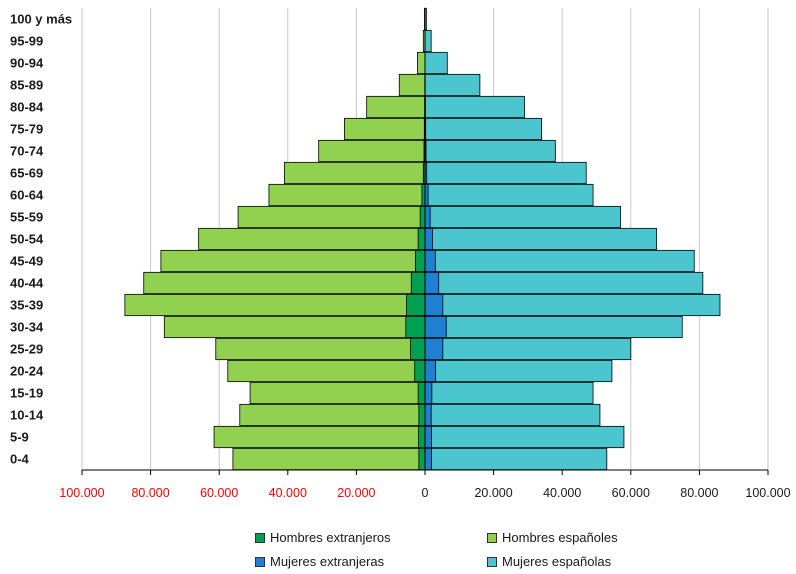  I want to click on age-group-label: 15-19, so click(26, 393).